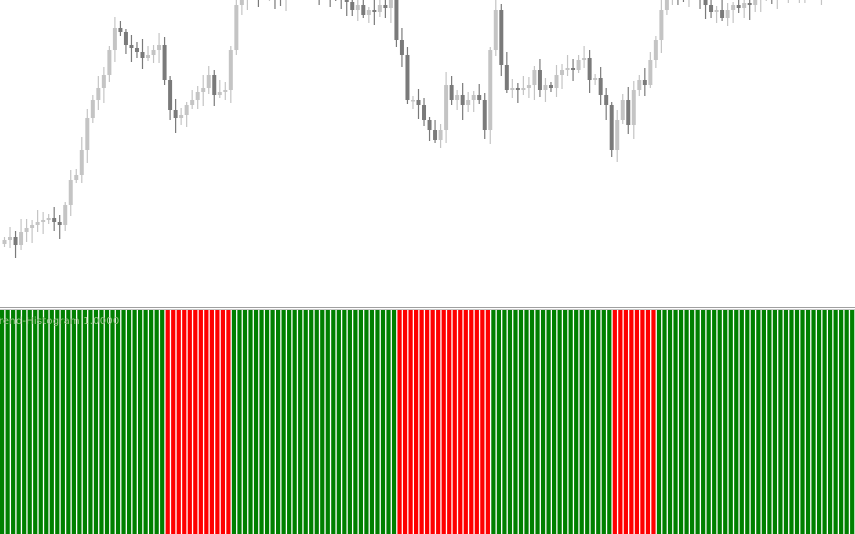 The height and width of the screenshot is (534, 855). Describe the element at coordinates (427, 308) in the screenshot. I see `pane-separator` at that location.